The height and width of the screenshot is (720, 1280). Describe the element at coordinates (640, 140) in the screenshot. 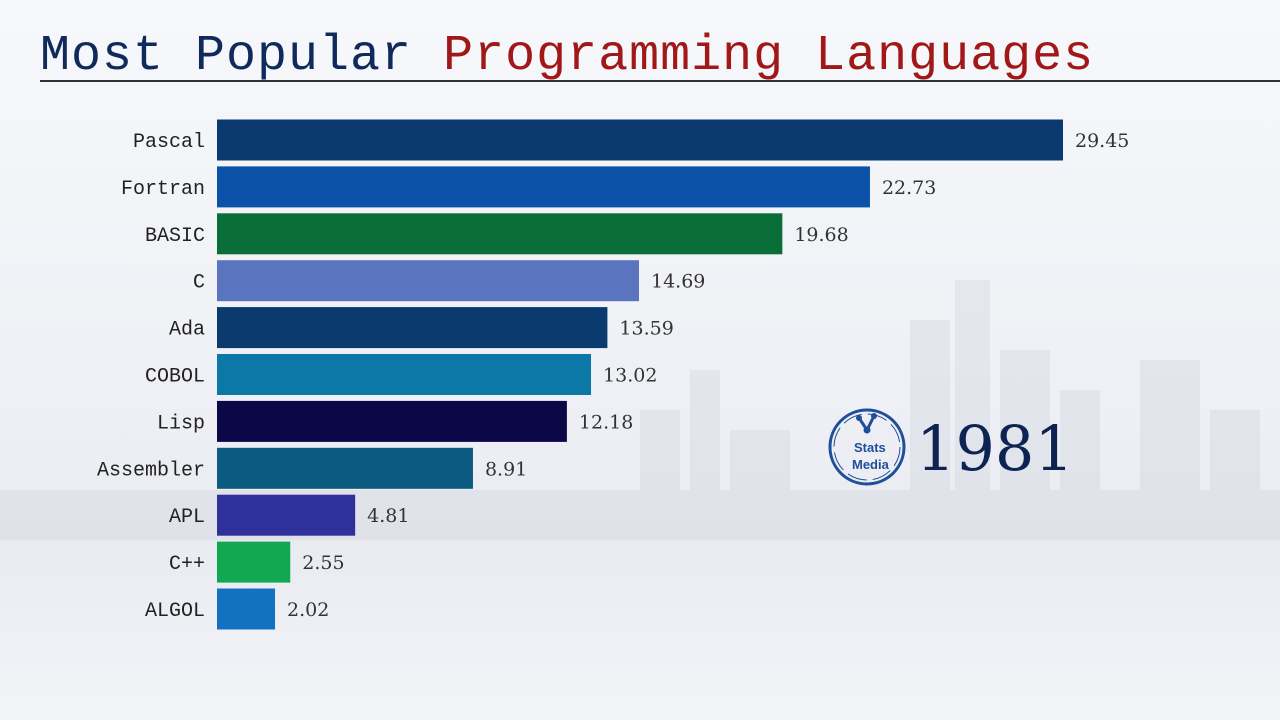

I see `bar-pascal` at that location.